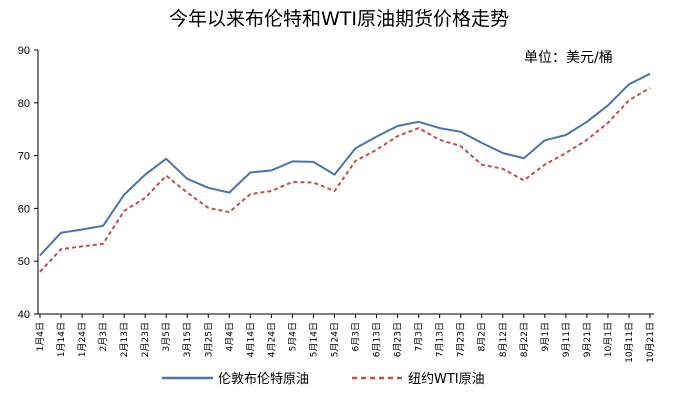 This screenshot has width=680, height=407. What do you see at coordinates (419, 336) in the screenshot?
I see `x-tick-label: 7月3日` at bounding box center [419, 336].